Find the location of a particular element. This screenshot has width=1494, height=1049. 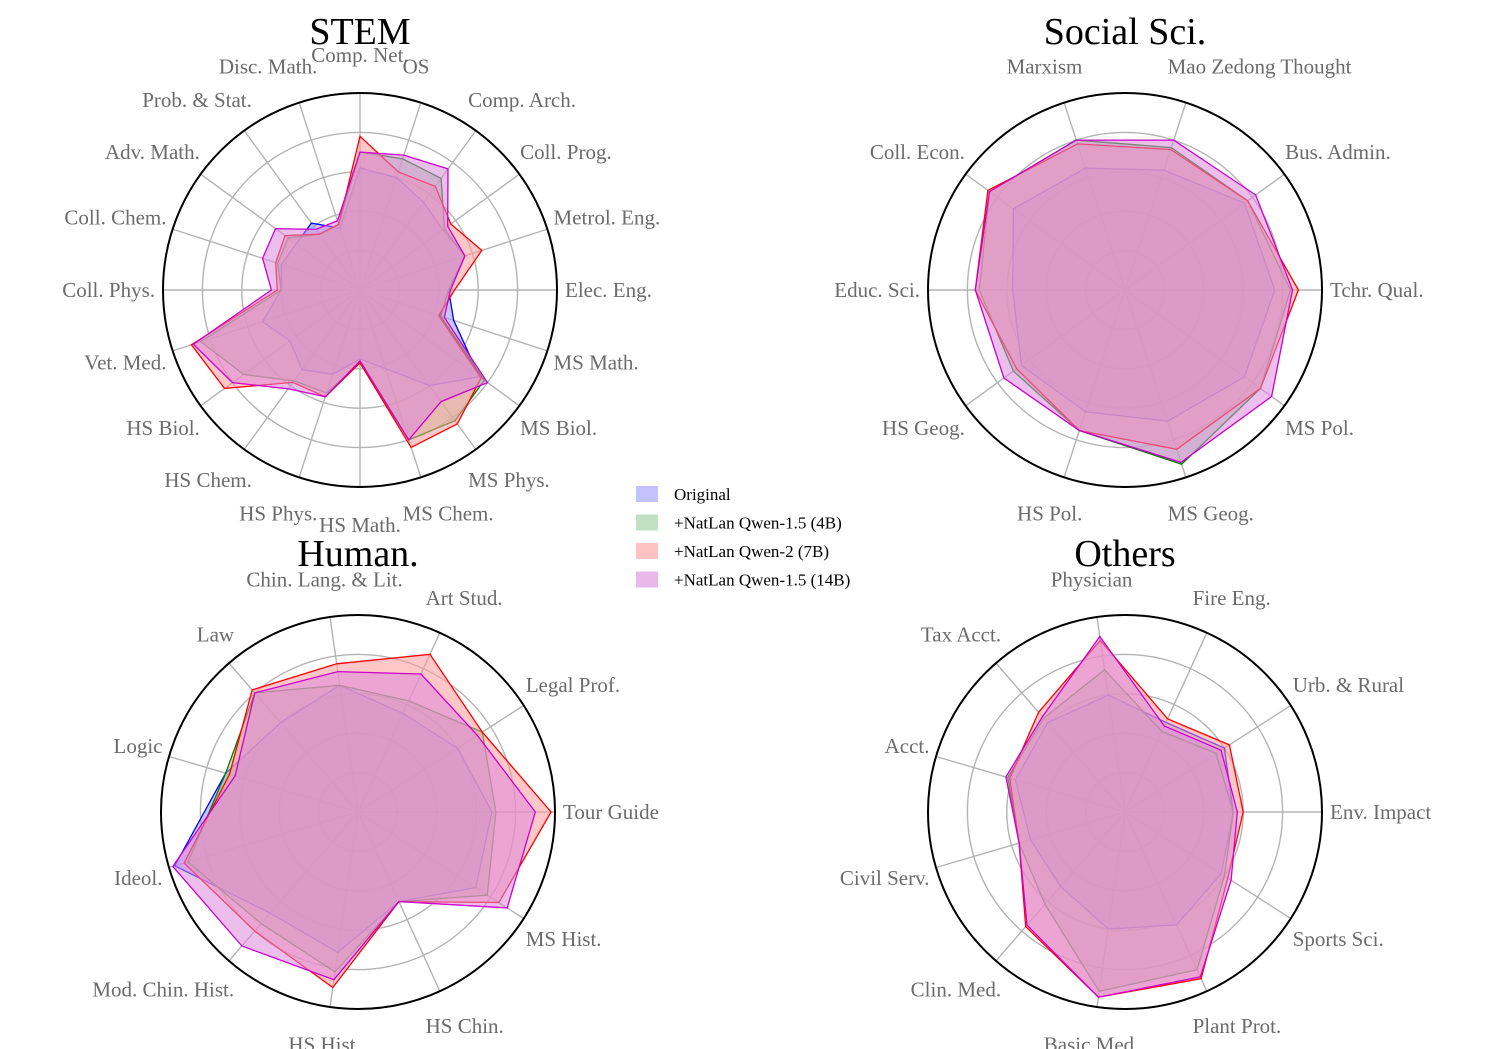

axis-label-bus-admin: Bus. Admin. is located at coordinates (1338, 152).